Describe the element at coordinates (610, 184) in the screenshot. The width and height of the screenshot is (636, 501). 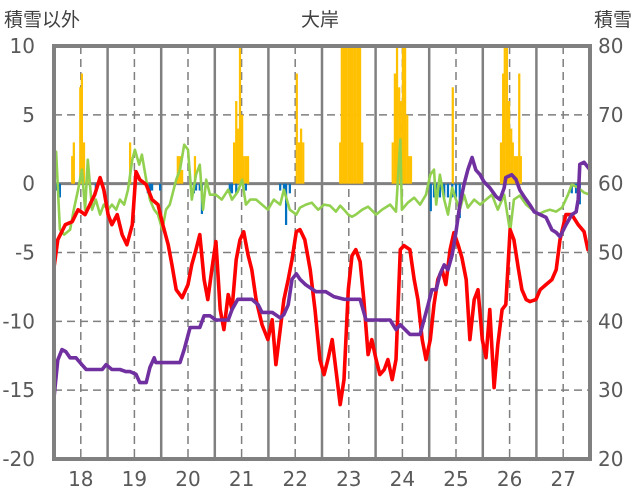
I see `right-y-tick-label: 60` at that location.